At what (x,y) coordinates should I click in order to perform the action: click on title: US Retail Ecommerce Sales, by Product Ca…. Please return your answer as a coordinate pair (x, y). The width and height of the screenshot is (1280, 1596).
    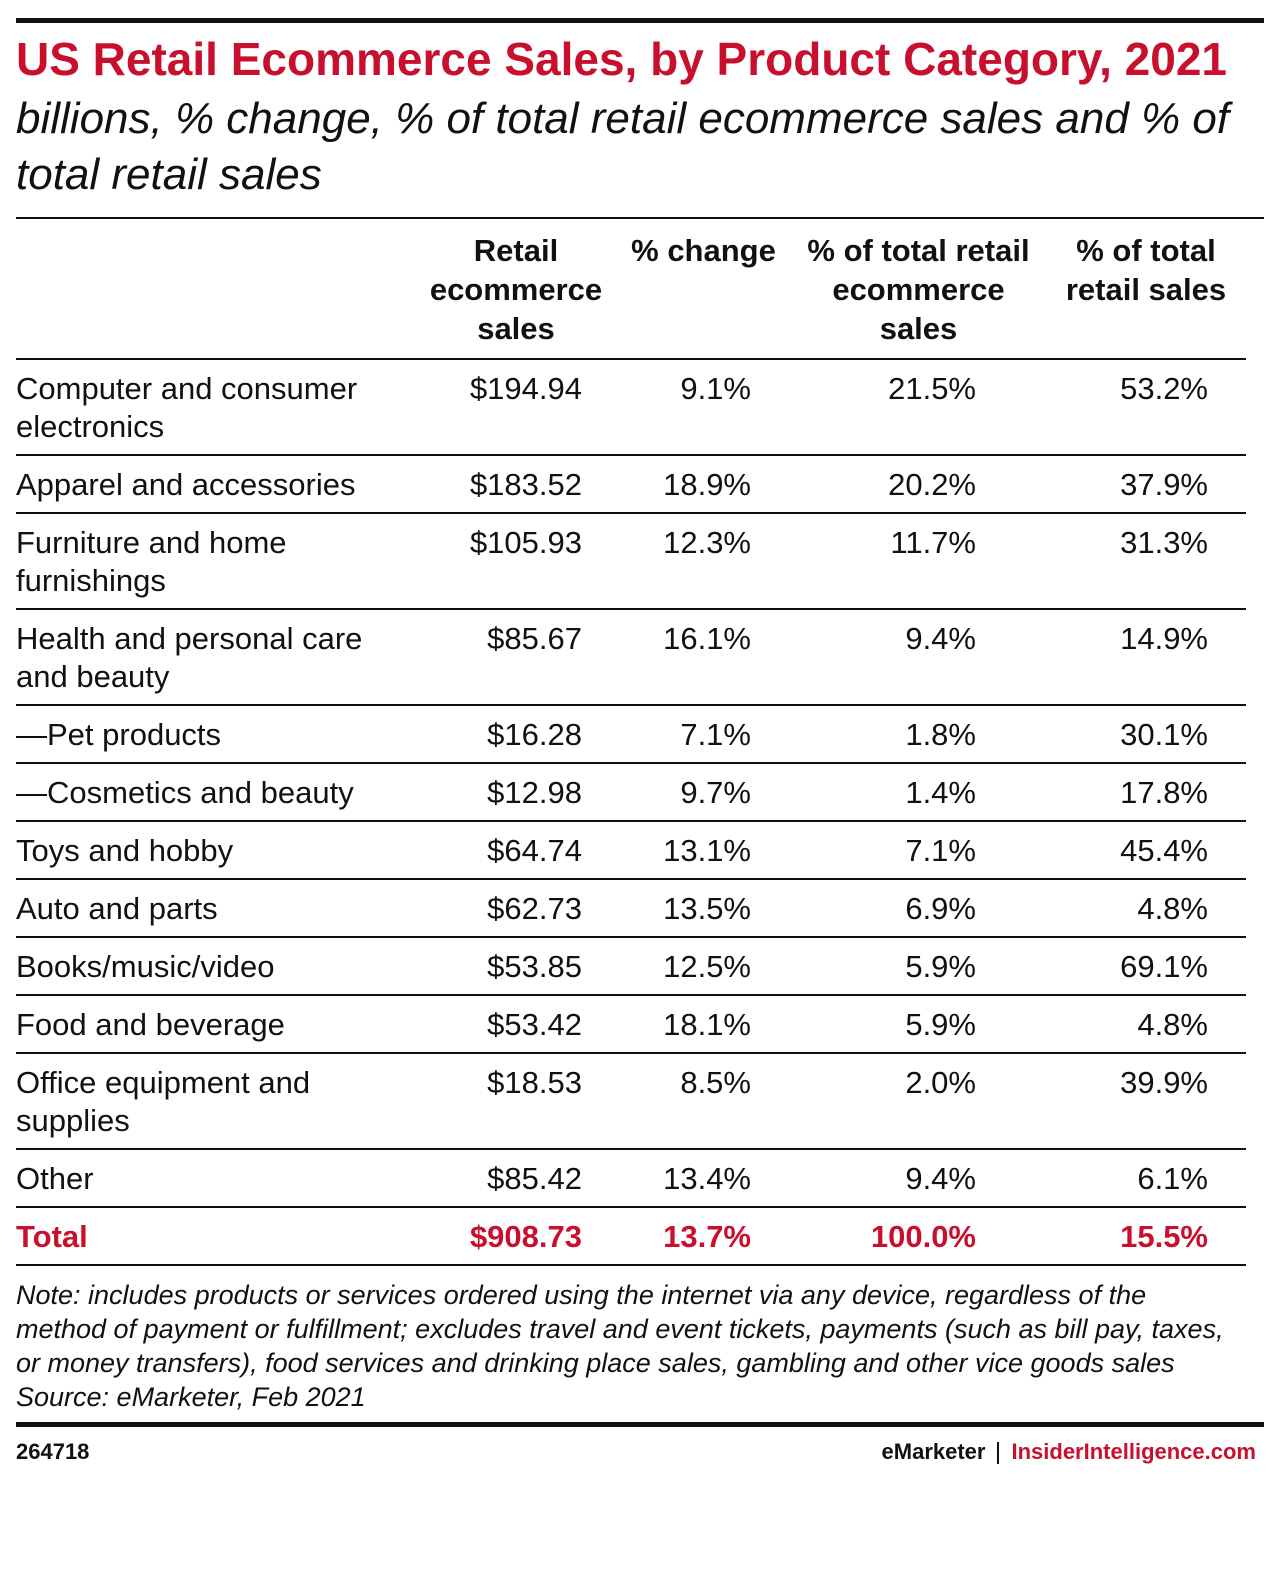
    Looking at the image, I should click on (621, 59).